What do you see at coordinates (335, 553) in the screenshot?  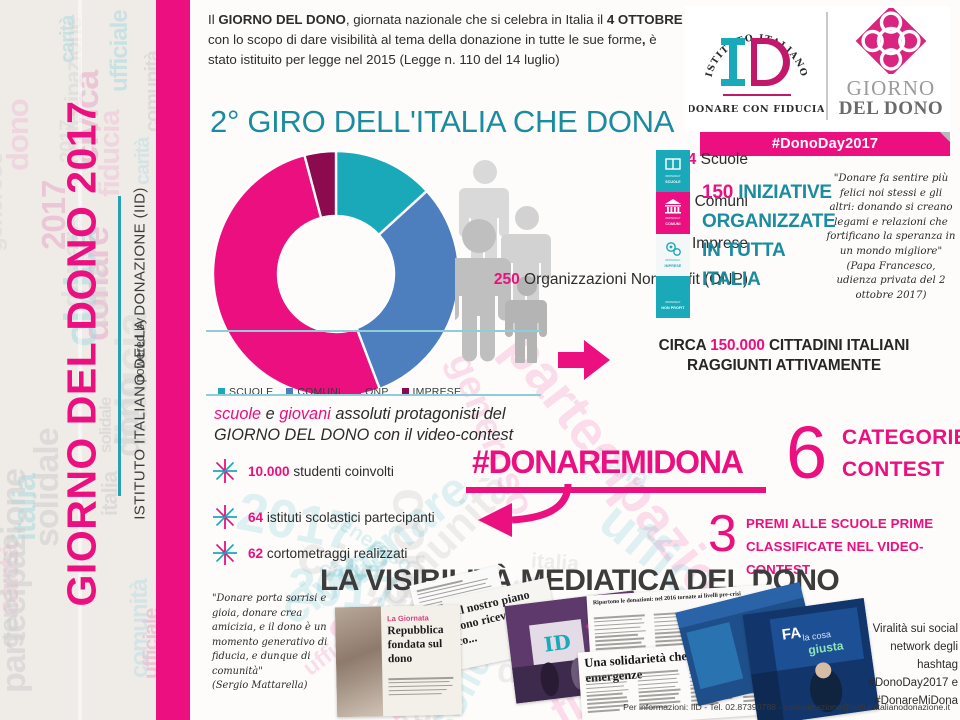 I see `bullet-label: cortometraggi realizzati` at bounding box center [335, 553].